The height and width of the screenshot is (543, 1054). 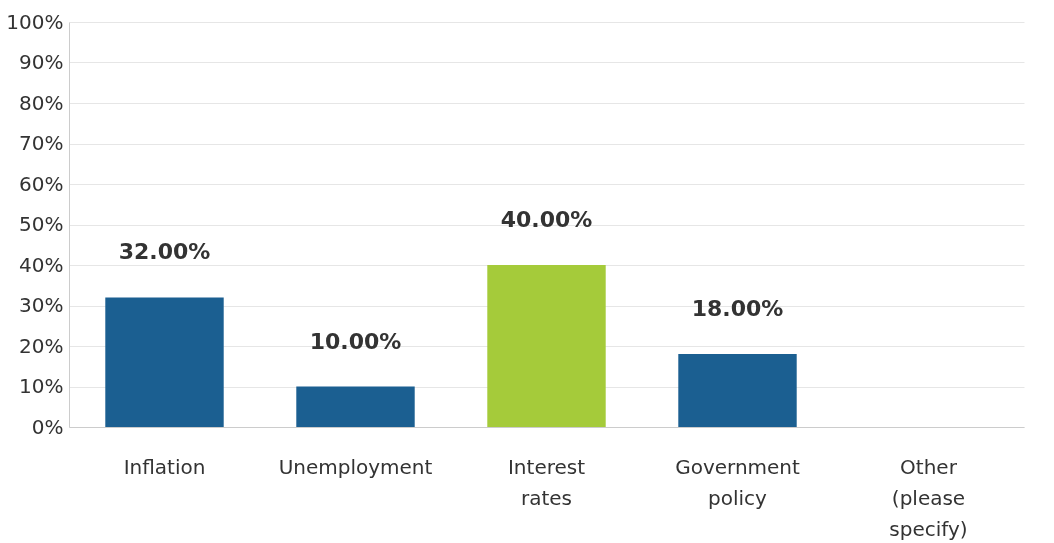 What do you see at coordinates (738, 482) in the screenshot?
I see `x-tick-label: Government policy` at bounding box center [738, 482].